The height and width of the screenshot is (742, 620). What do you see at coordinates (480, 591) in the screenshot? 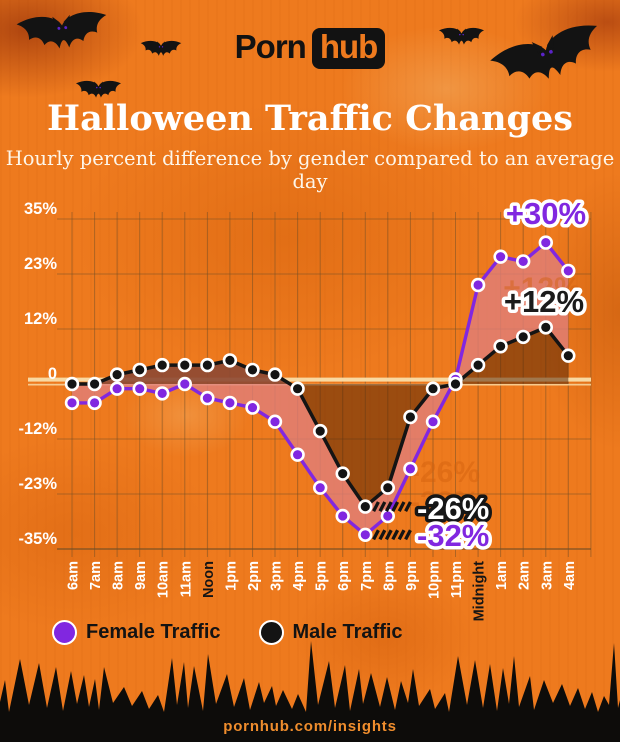
I see `svg-text: Midnight` at bounding box center [480, 591].